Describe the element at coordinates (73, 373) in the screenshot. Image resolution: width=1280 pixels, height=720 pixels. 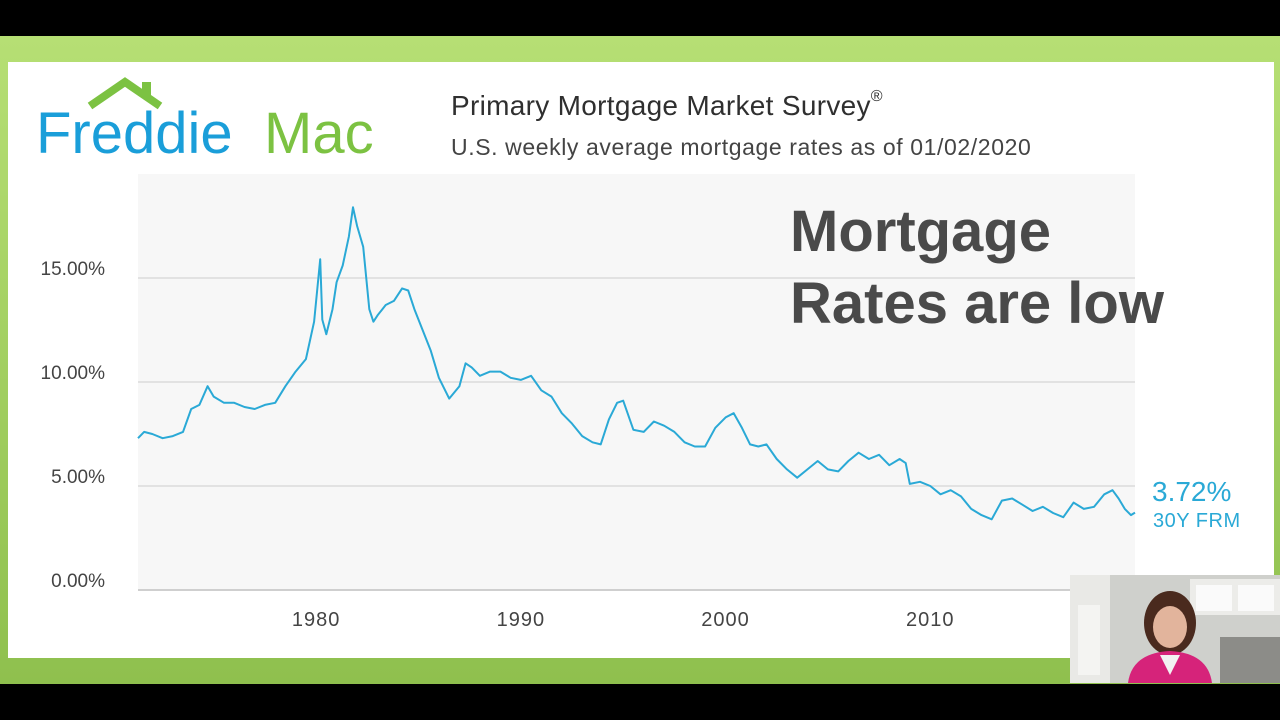
I see `y-tick-label: 10.00%` at that location.